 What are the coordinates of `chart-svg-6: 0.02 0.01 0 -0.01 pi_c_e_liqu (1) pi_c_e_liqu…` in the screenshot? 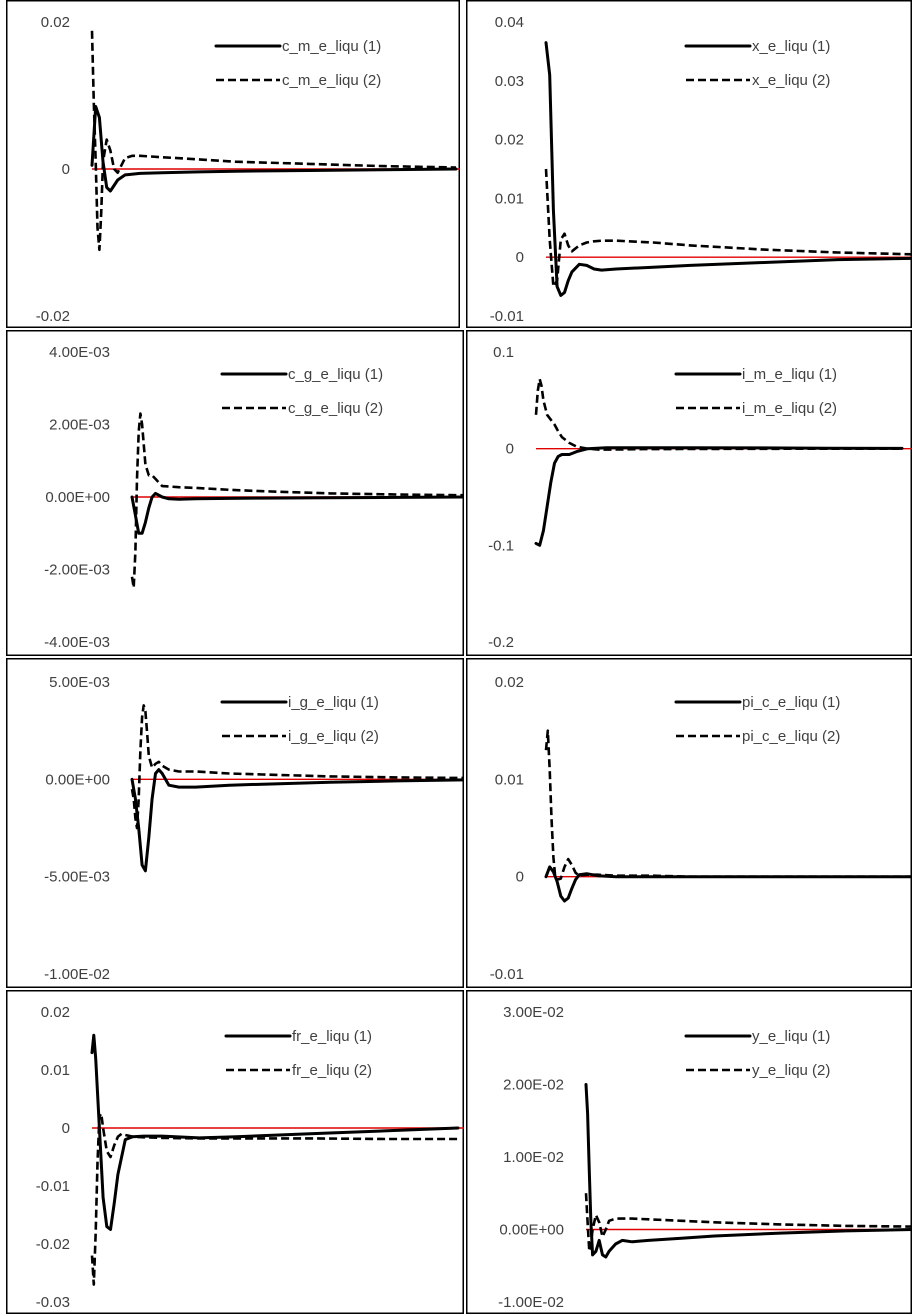 It's located at (689, 823).